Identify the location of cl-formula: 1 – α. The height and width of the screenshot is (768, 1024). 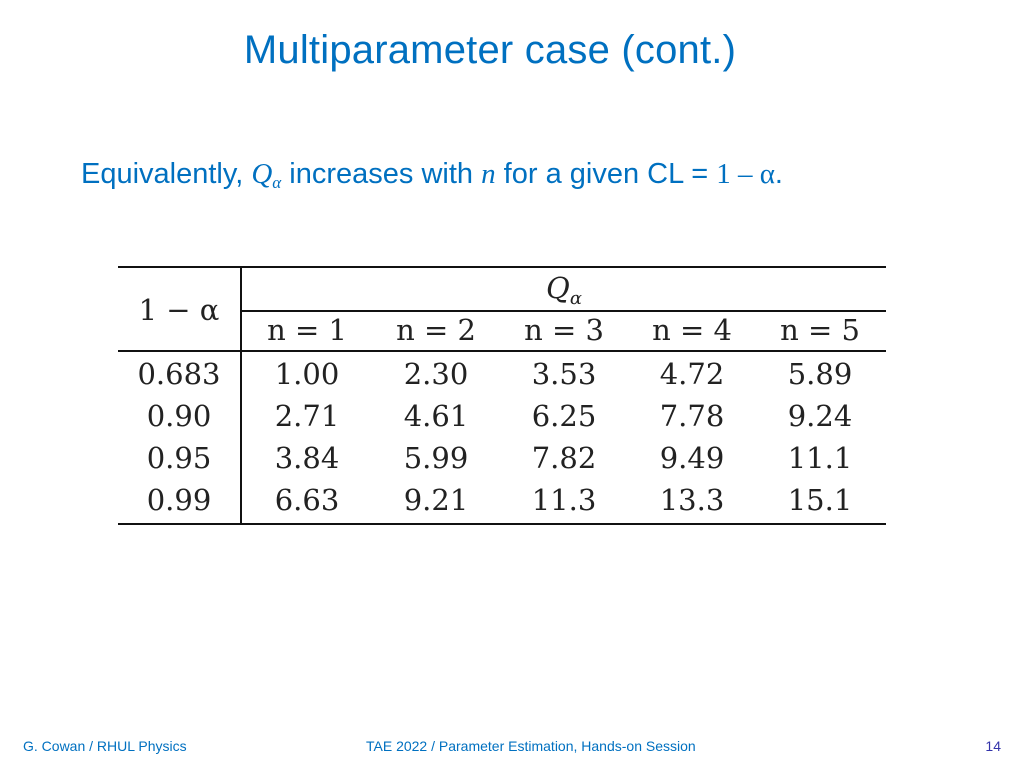
(745, 174).